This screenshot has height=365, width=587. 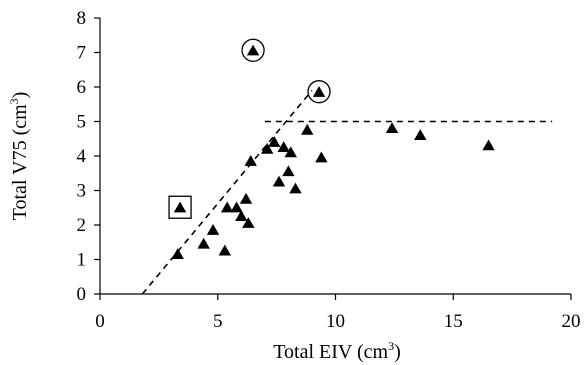 What do you see at coordinates (337, 351) in the screenshot?
I see `x-axis-title: Total EIV (cm3)` at bounding box center [337, 351].